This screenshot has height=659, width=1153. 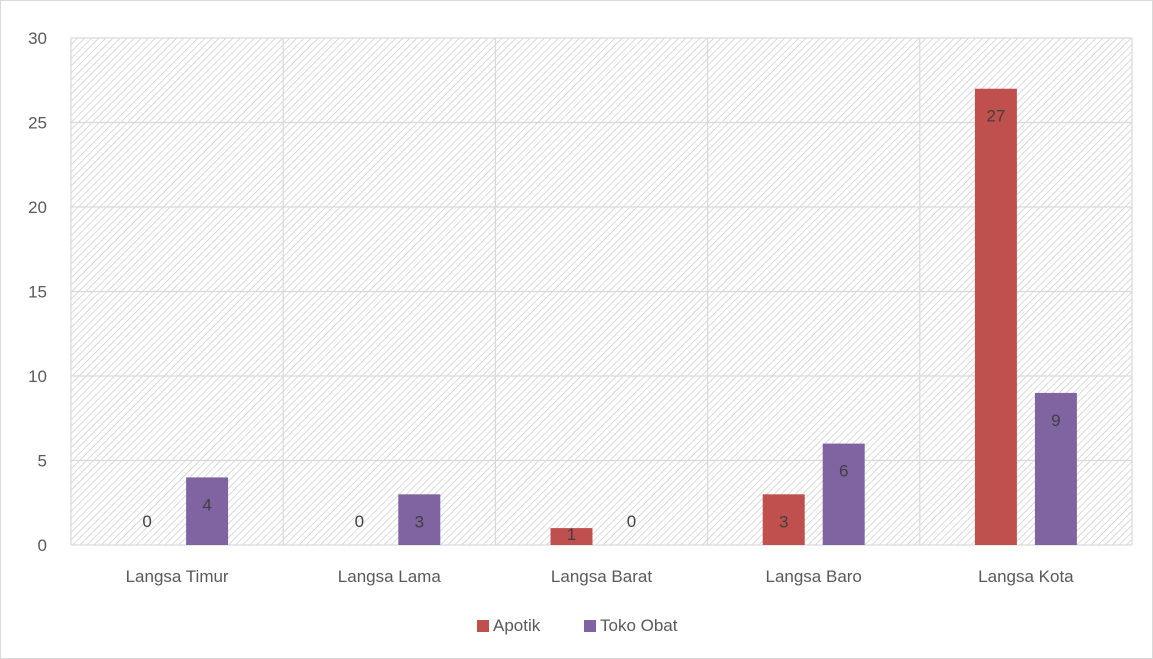 I want to click on x-tick-label: Langsa Lama, so click(x=390, y=576).